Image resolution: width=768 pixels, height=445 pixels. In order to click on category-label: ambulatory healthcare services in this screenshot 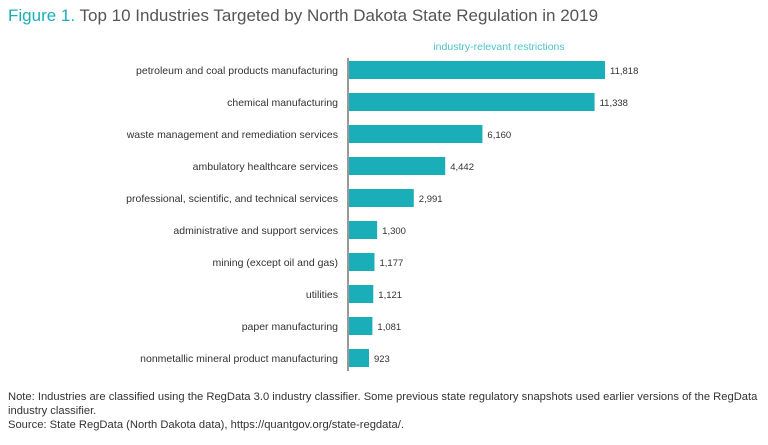, I will do `click(265, 167)`.